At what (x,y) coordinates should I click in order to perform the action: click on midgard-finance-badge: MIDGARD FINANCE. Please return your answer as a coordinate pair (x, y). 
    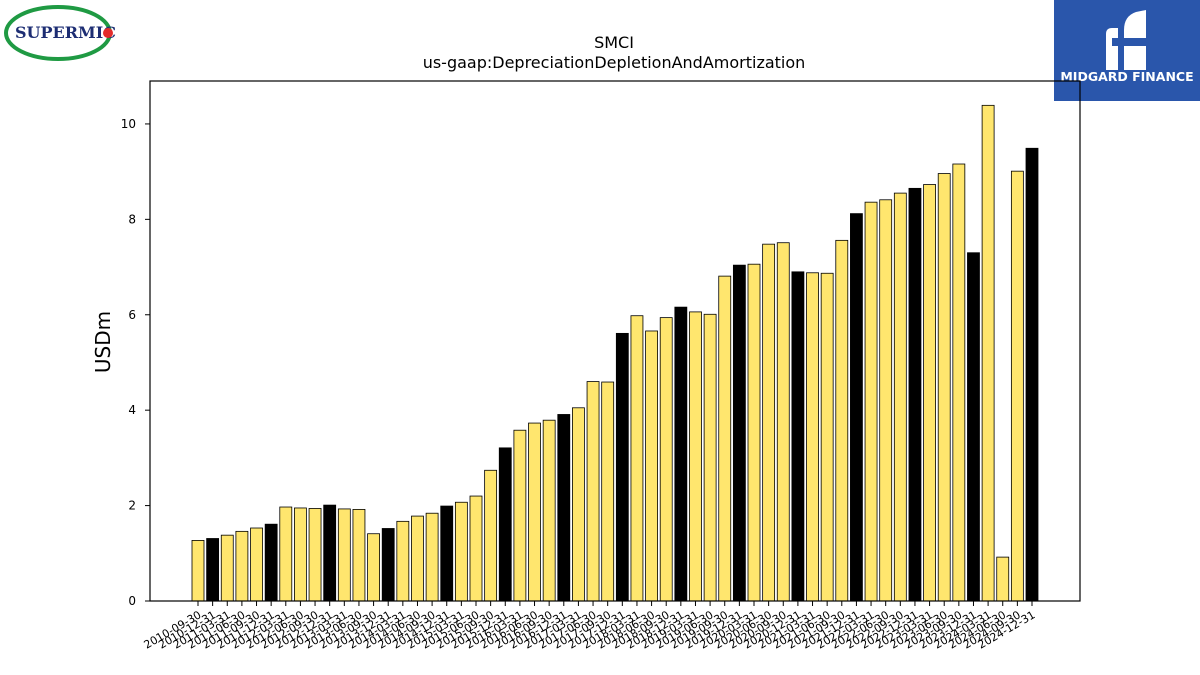
    Looking at the image, I should click on (1127, 50).